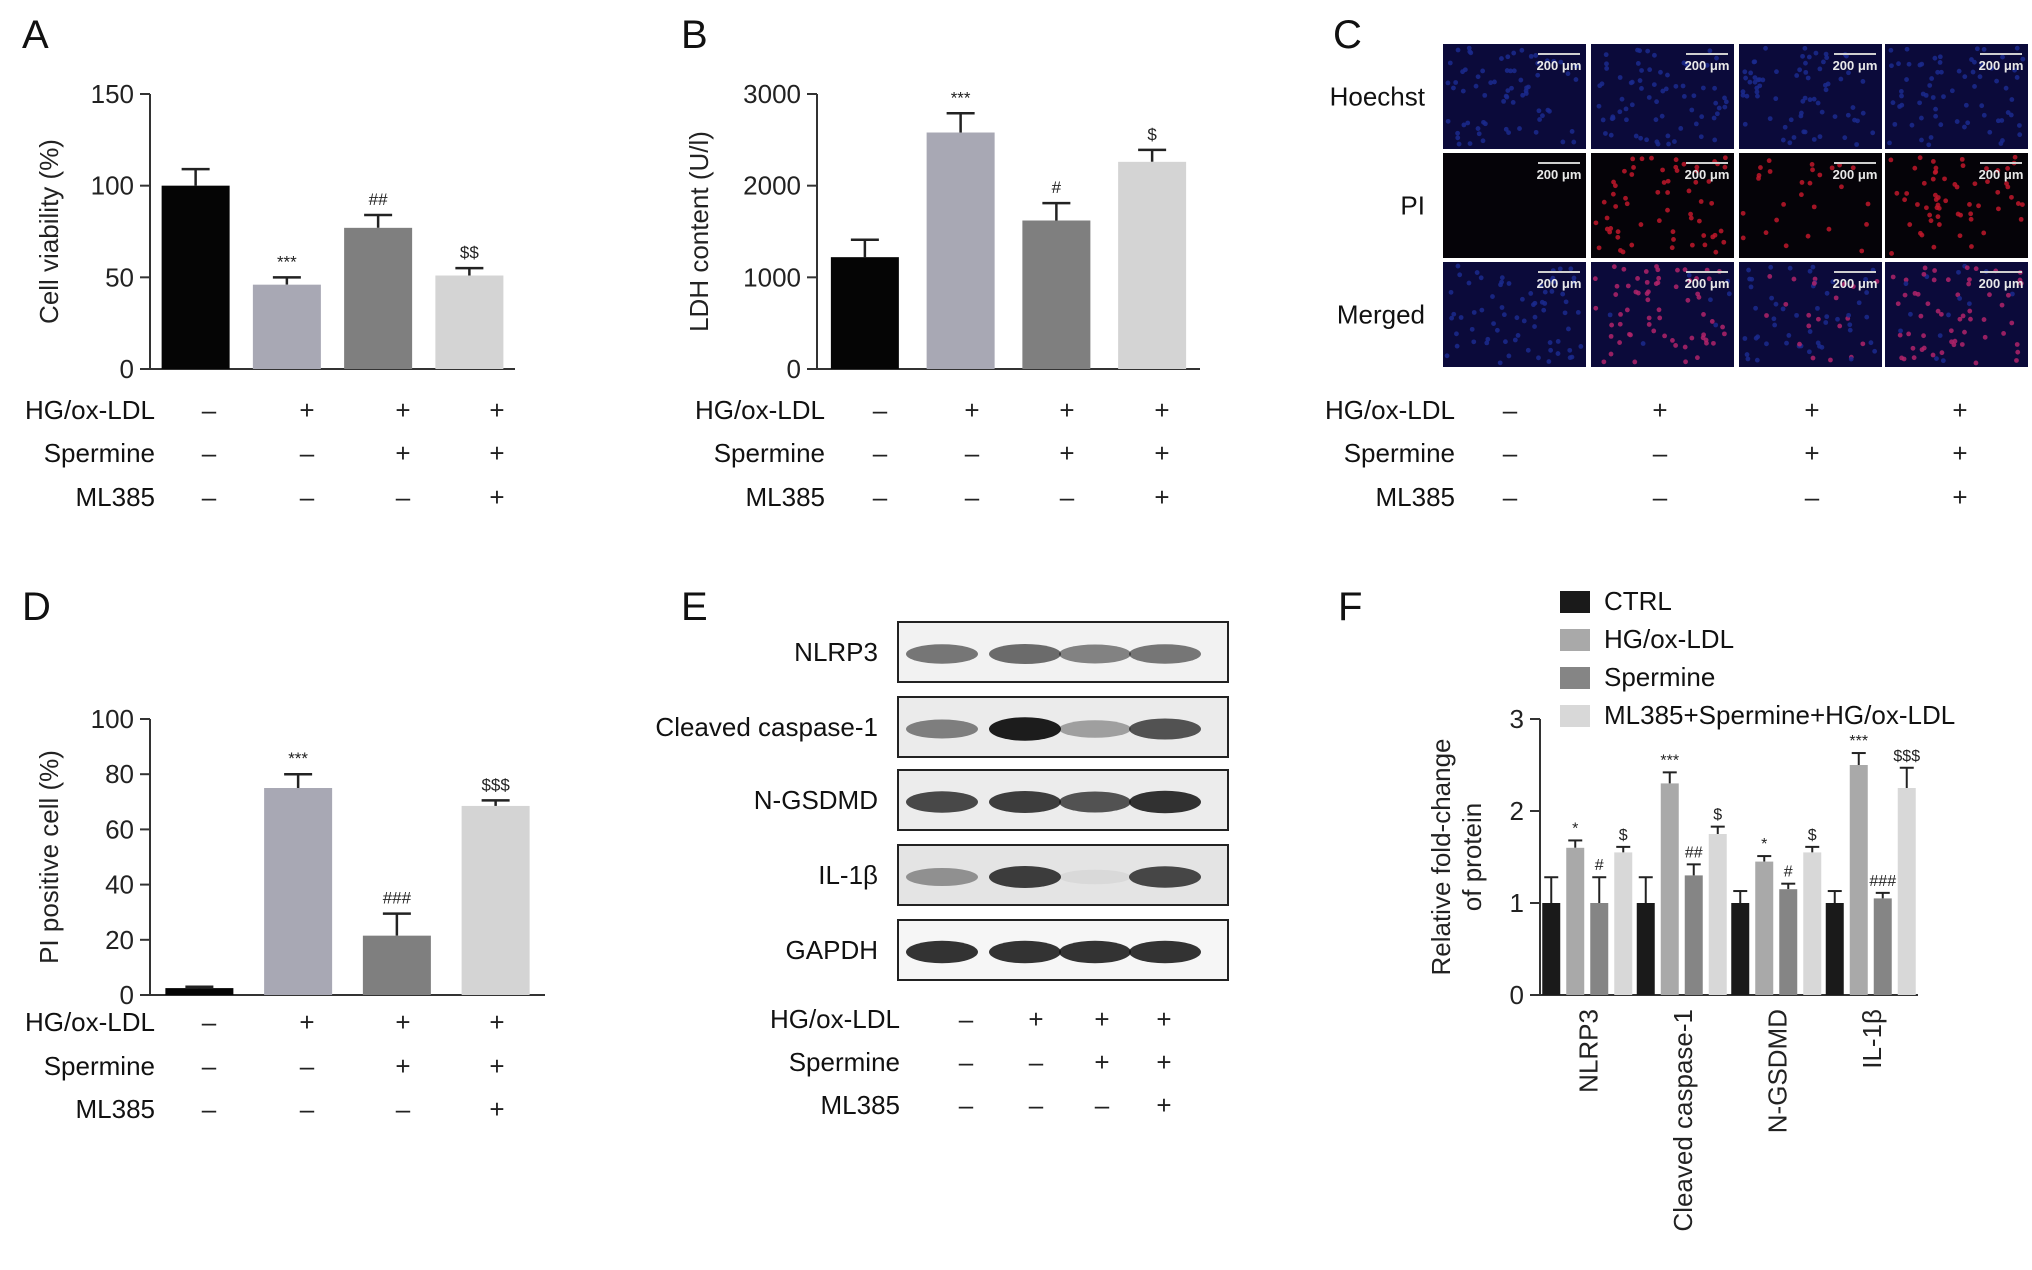 The height and width of the screenshot is (1270, 2032). I want to click on y-tick-label: 100, so click(112, 719).